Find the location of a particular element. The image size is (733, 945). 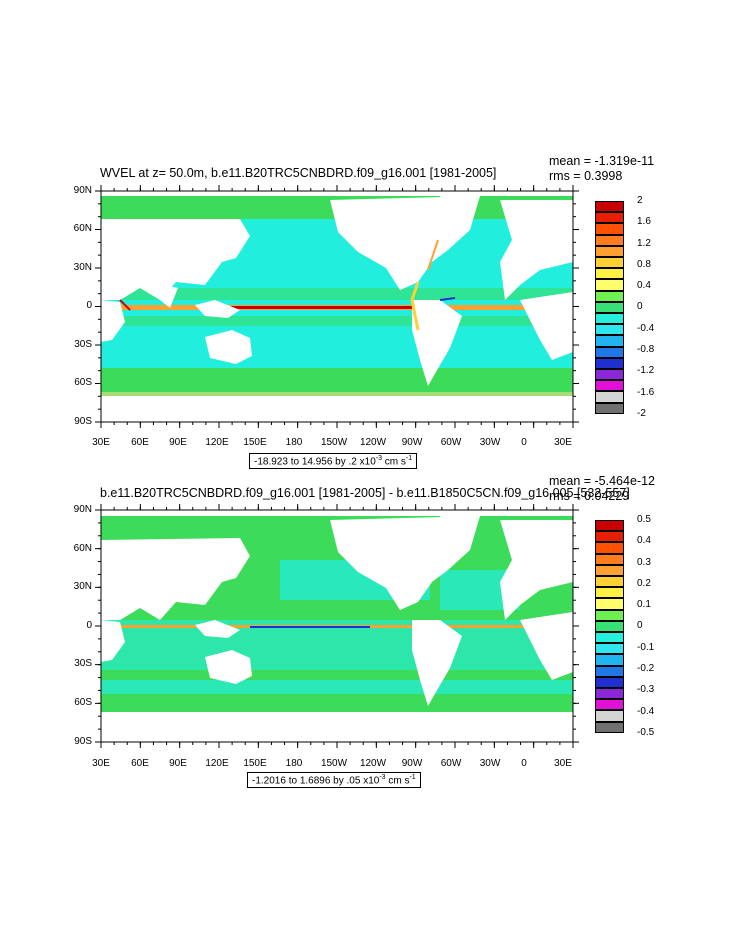

colorbar-label: 0.8 is located at coordinates (644, 264).